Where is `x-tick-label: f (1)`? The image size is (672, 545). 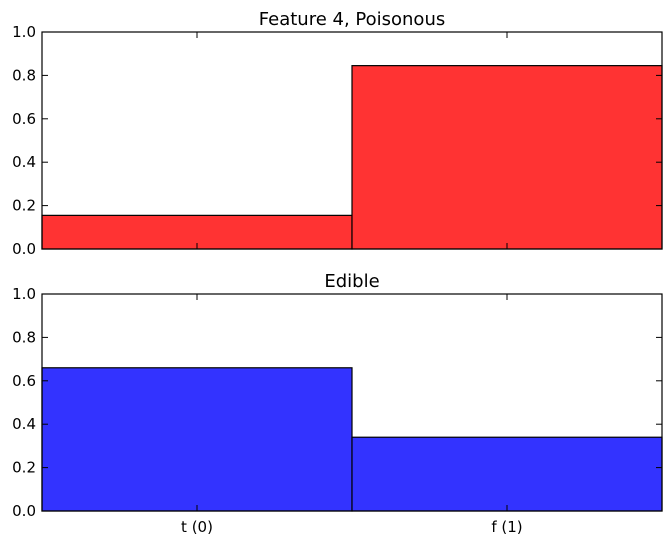 x-tick-label: f (1) is located at coordinates (506, 527).